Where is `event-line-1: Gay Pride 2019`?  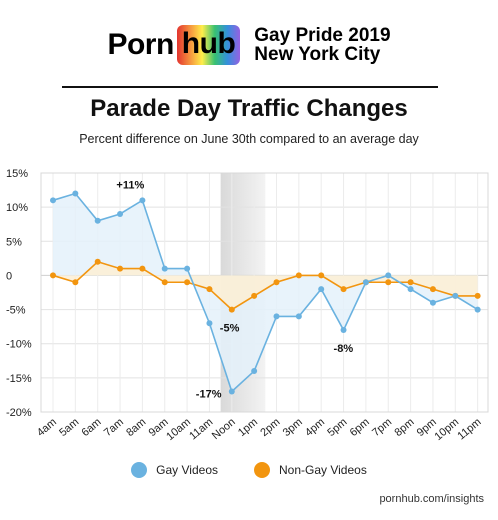 event-line-1: Gay Pride 2019 is located at coordinates (322, 35).